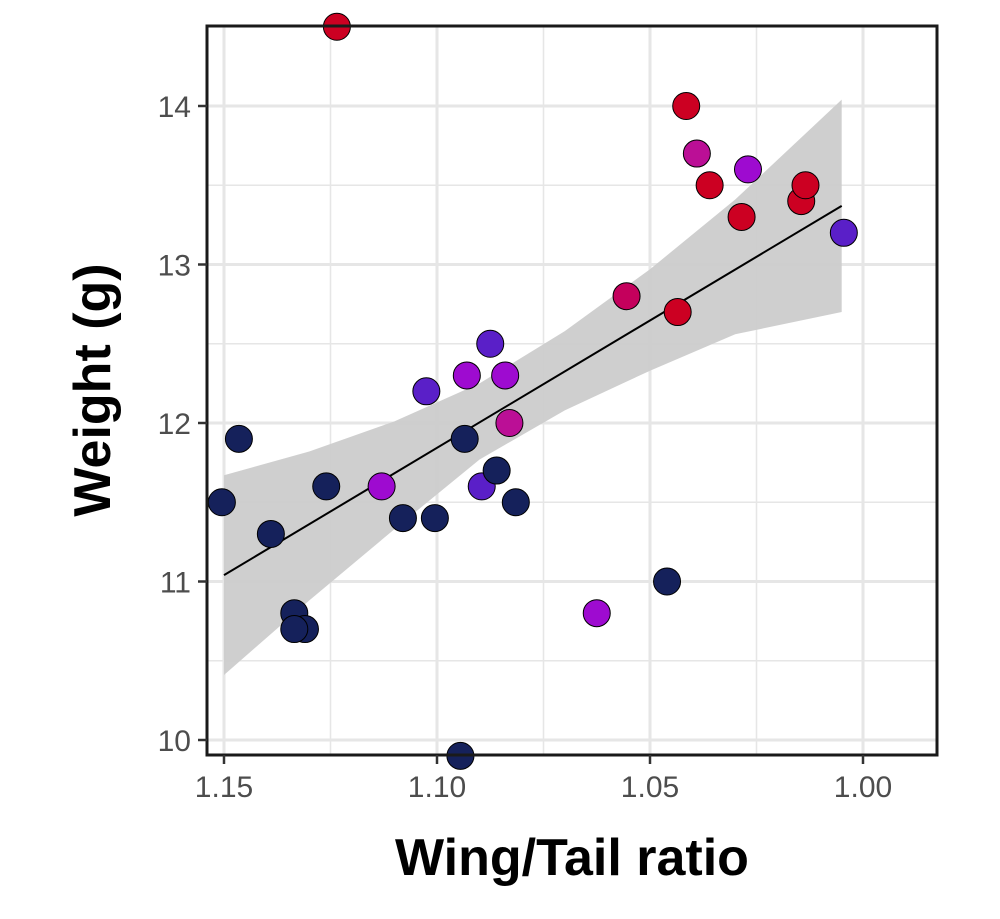 The image size is (1000, 919). I want to click on y-tick-label: 10, so click(174, 741).